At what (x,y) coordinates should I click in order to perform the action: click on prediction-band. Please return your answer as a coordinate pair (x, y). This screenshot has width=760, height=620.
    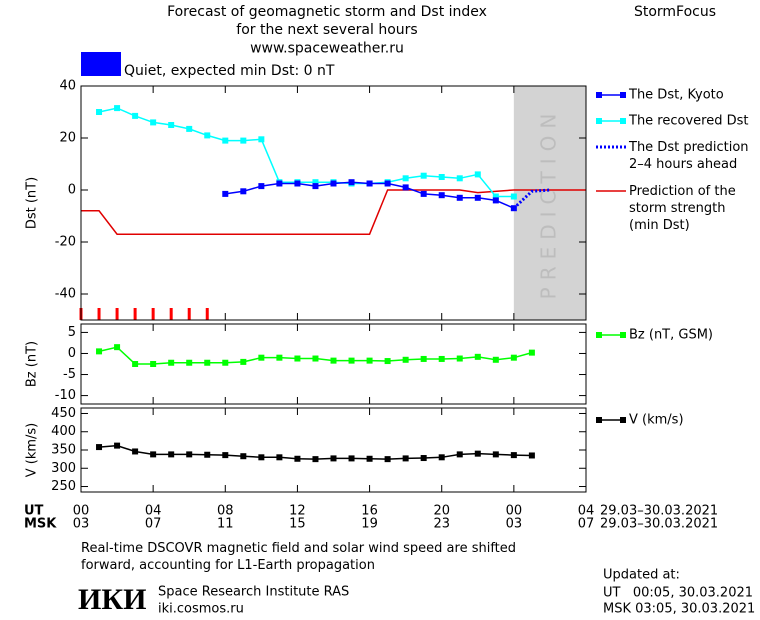
    Looking at the image, I should click on (549, 203).